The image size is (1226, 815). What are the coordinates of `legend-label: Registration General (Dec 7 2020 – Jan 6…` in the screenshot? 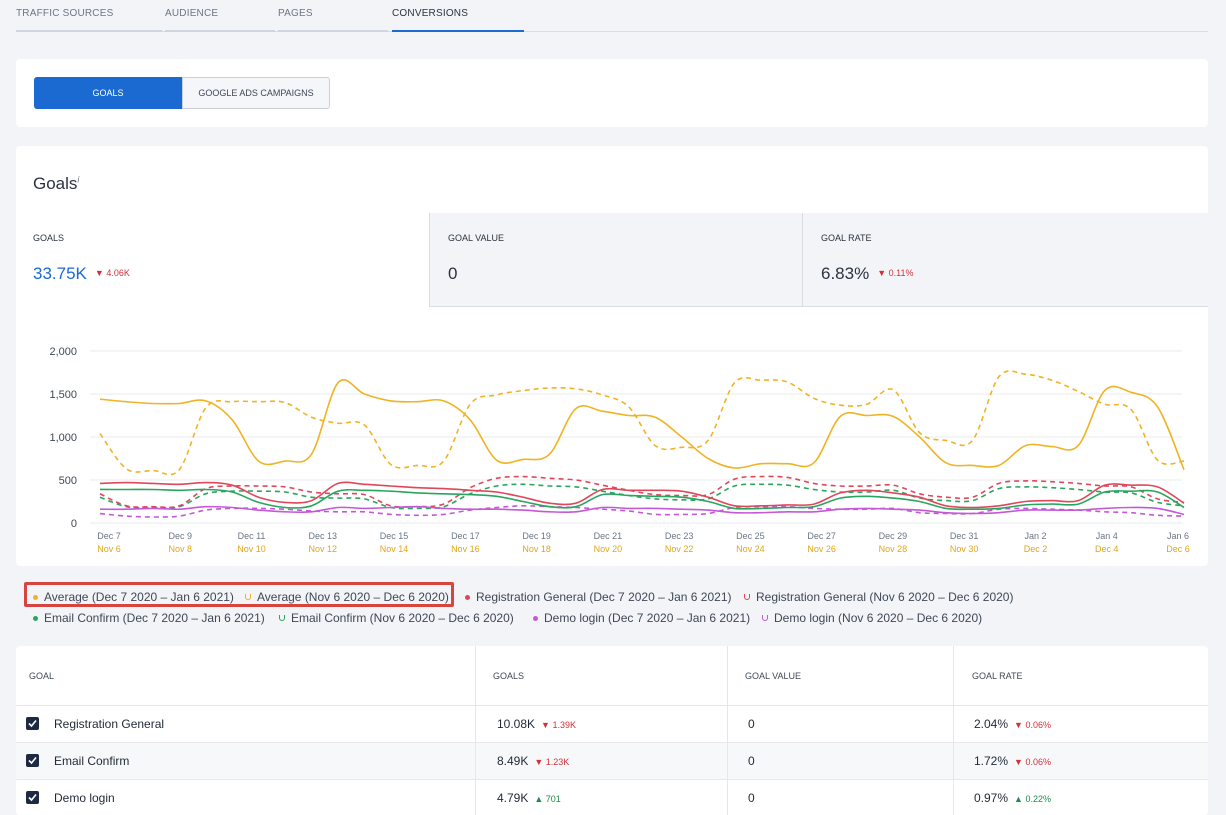 It's located at (604, 597).